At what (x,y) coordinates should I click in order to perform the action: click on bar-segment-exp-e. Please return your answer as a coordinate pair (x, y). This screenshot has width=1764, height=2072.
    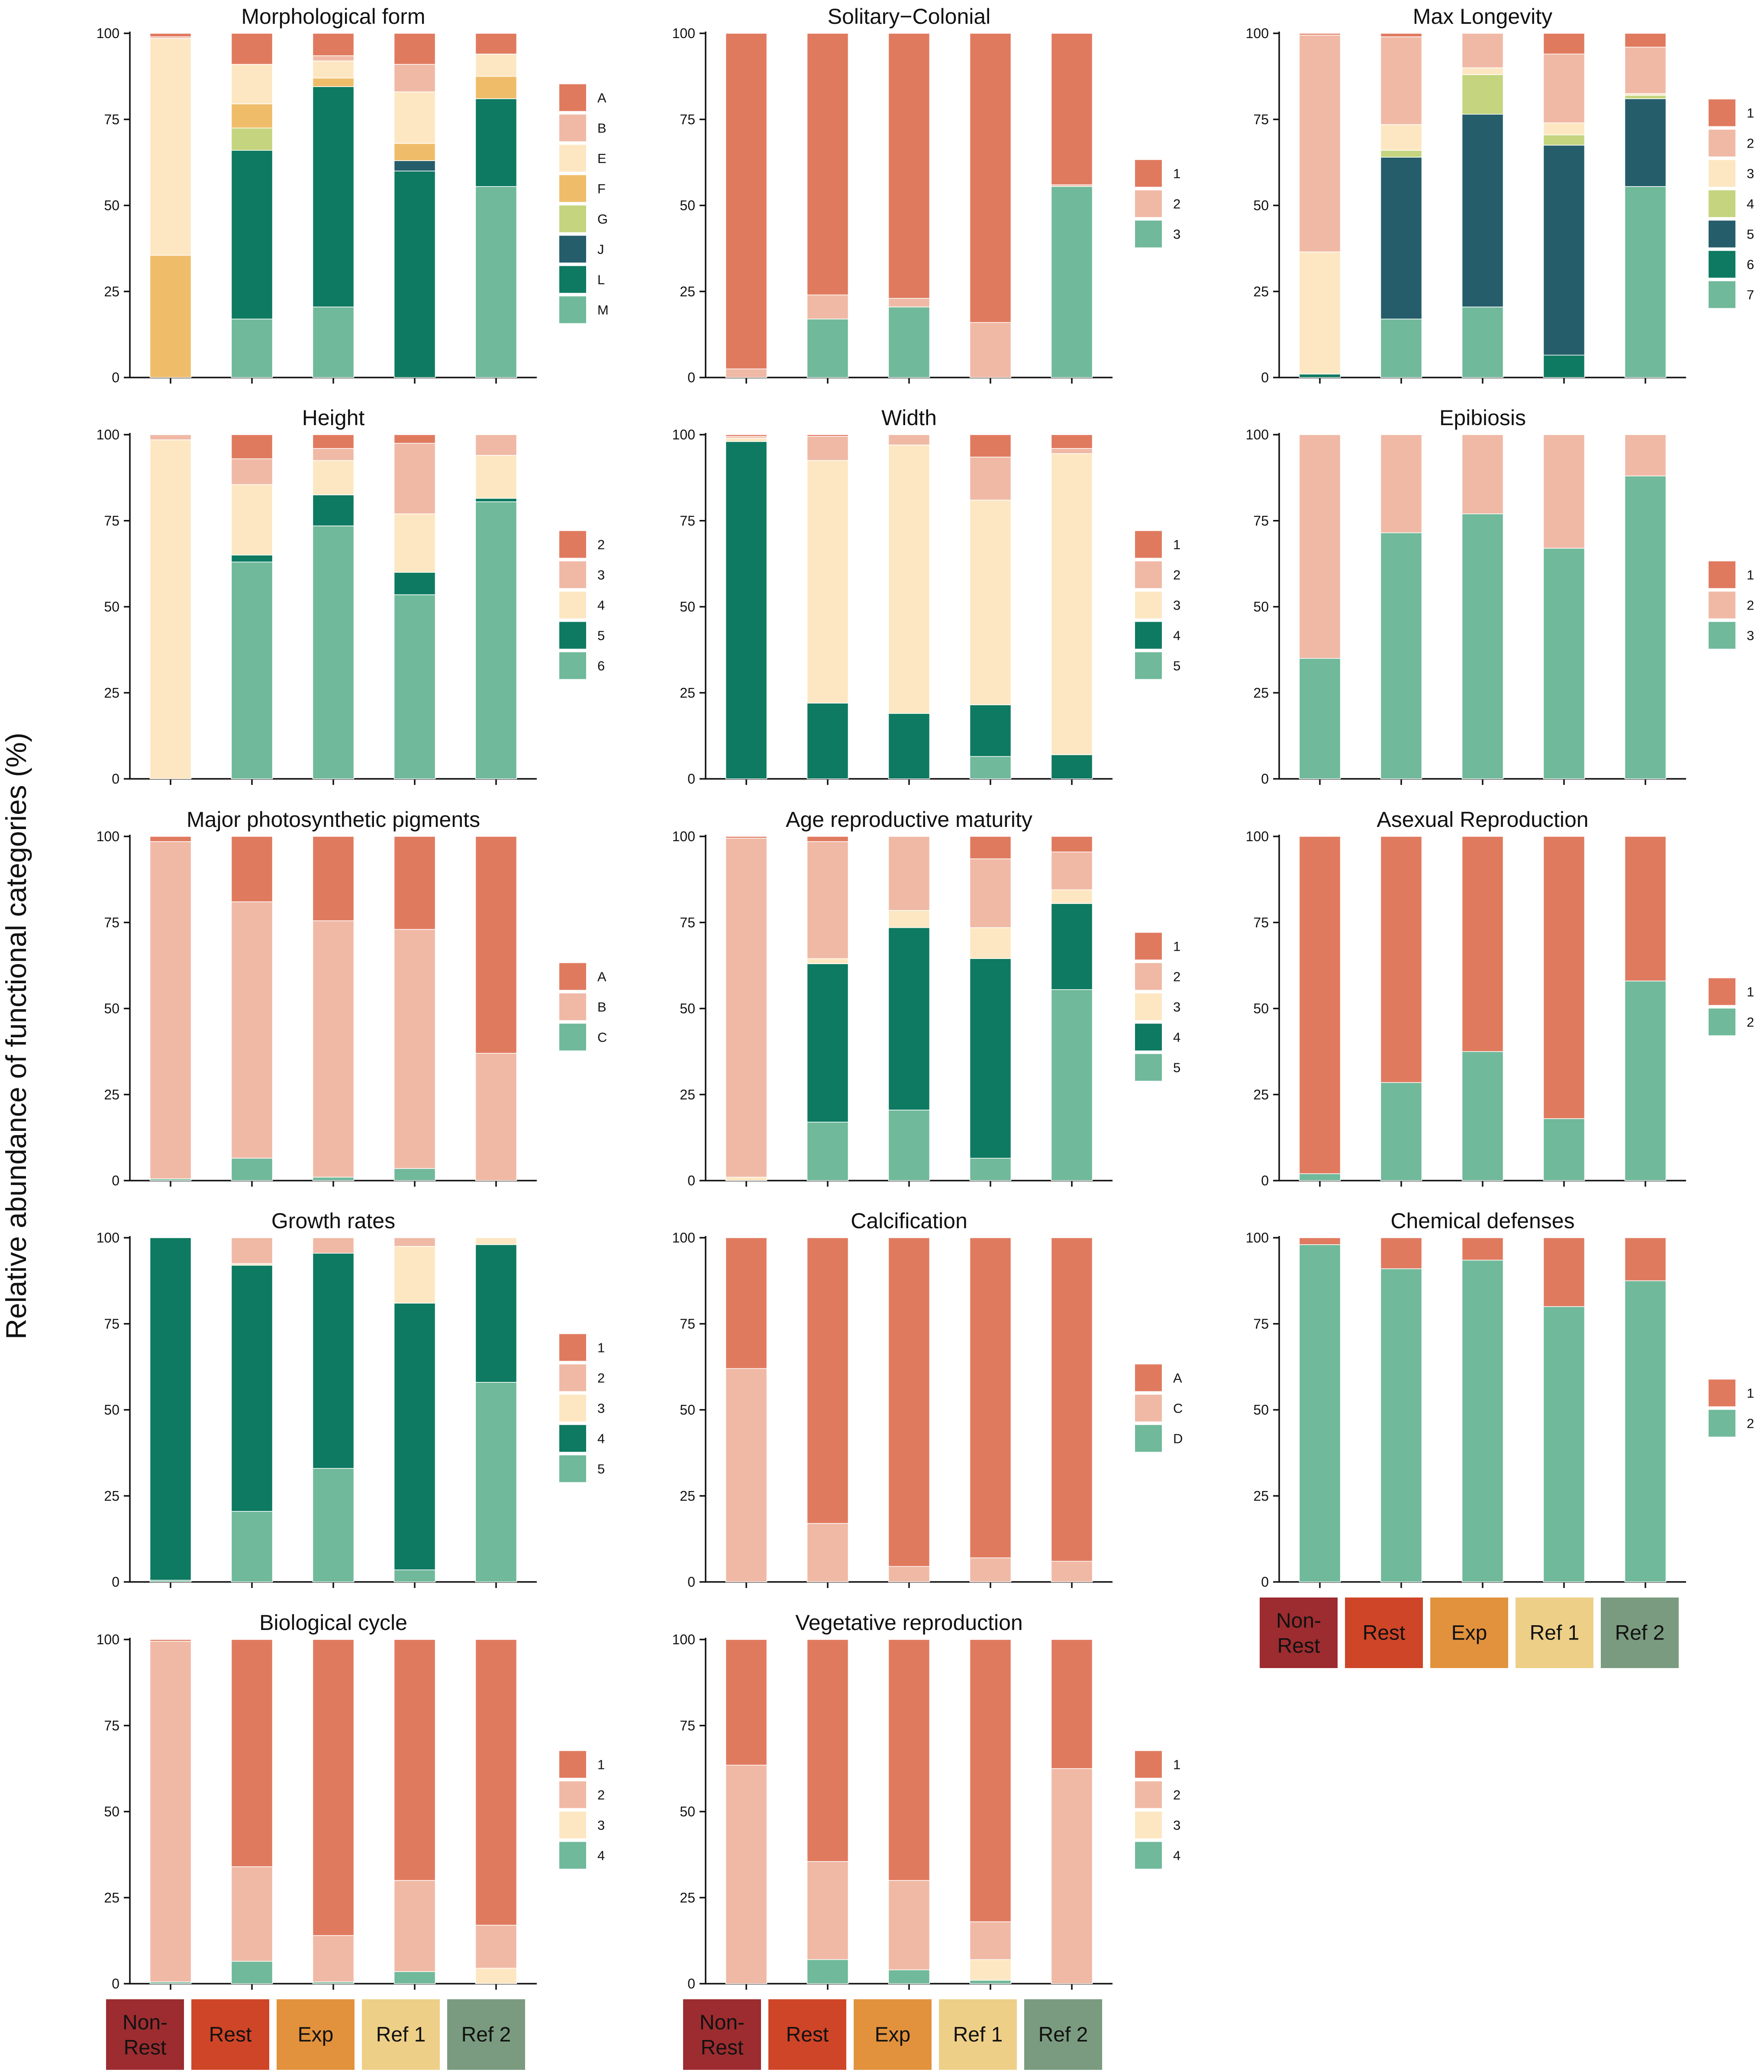
    Looking at the image, I should click on (334, 69).